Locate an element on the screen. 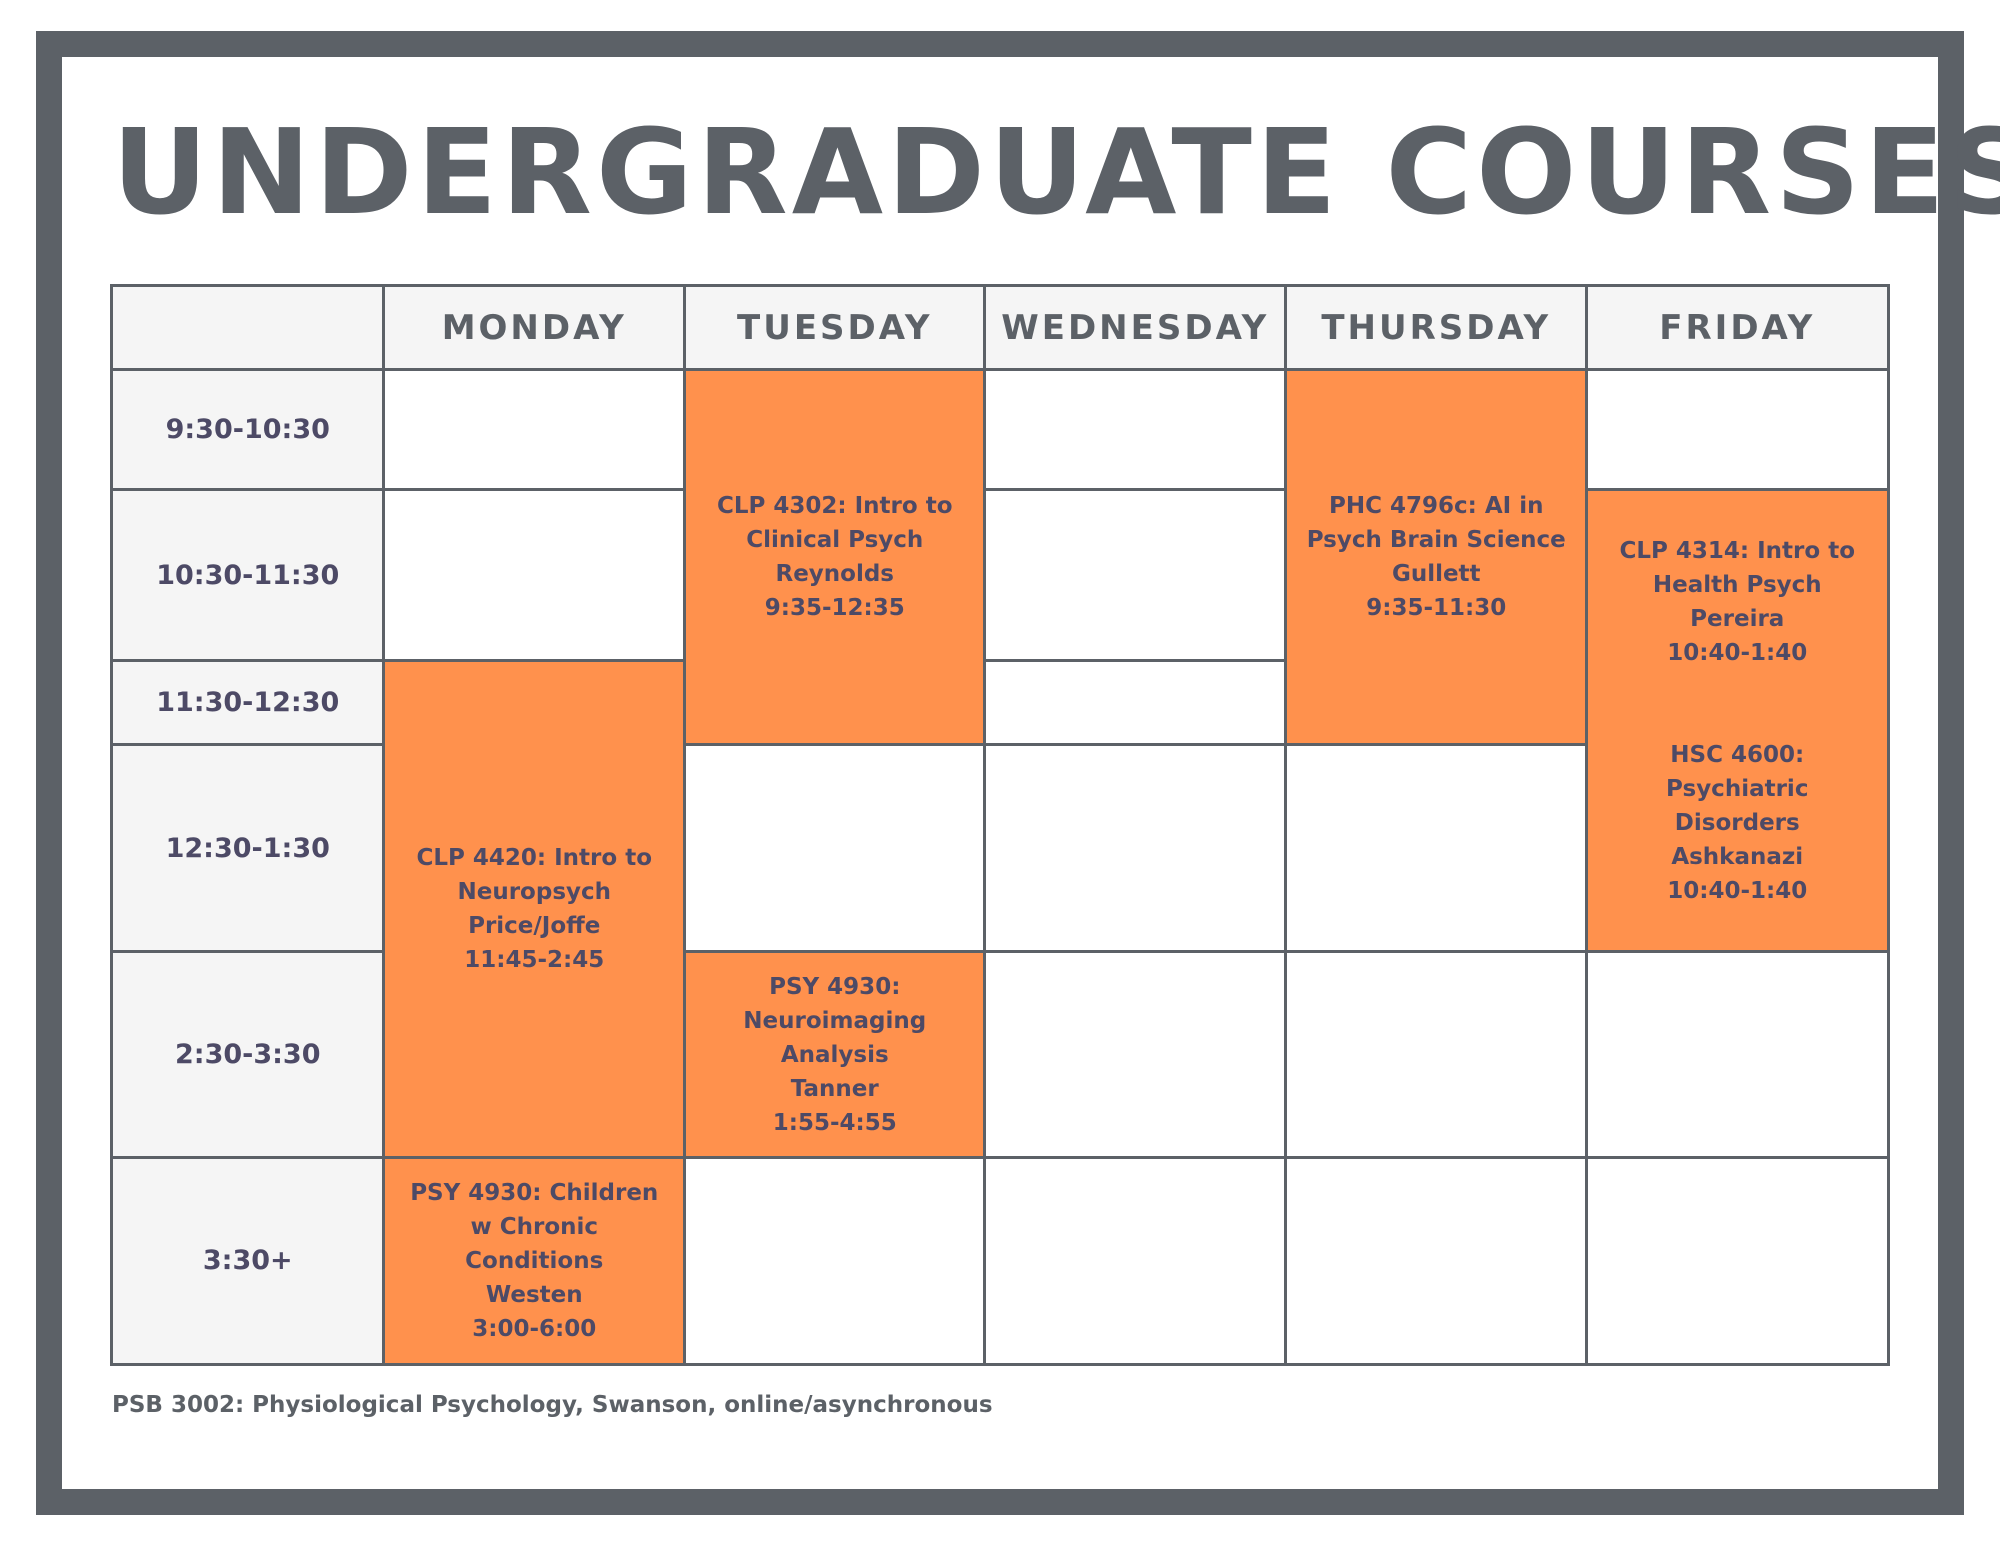  course-line: PHC 4796c: AI in is located at coordinates (1436, 506).